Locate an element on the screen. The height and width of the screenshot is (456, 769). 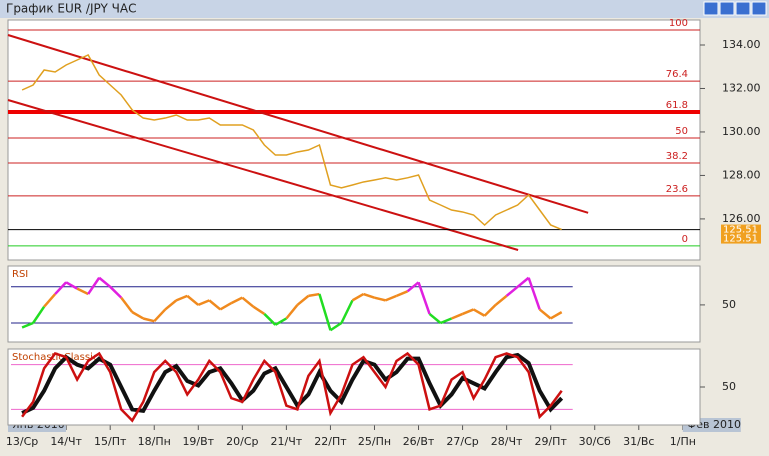
maximize-button is located at coordinates (743, 8).